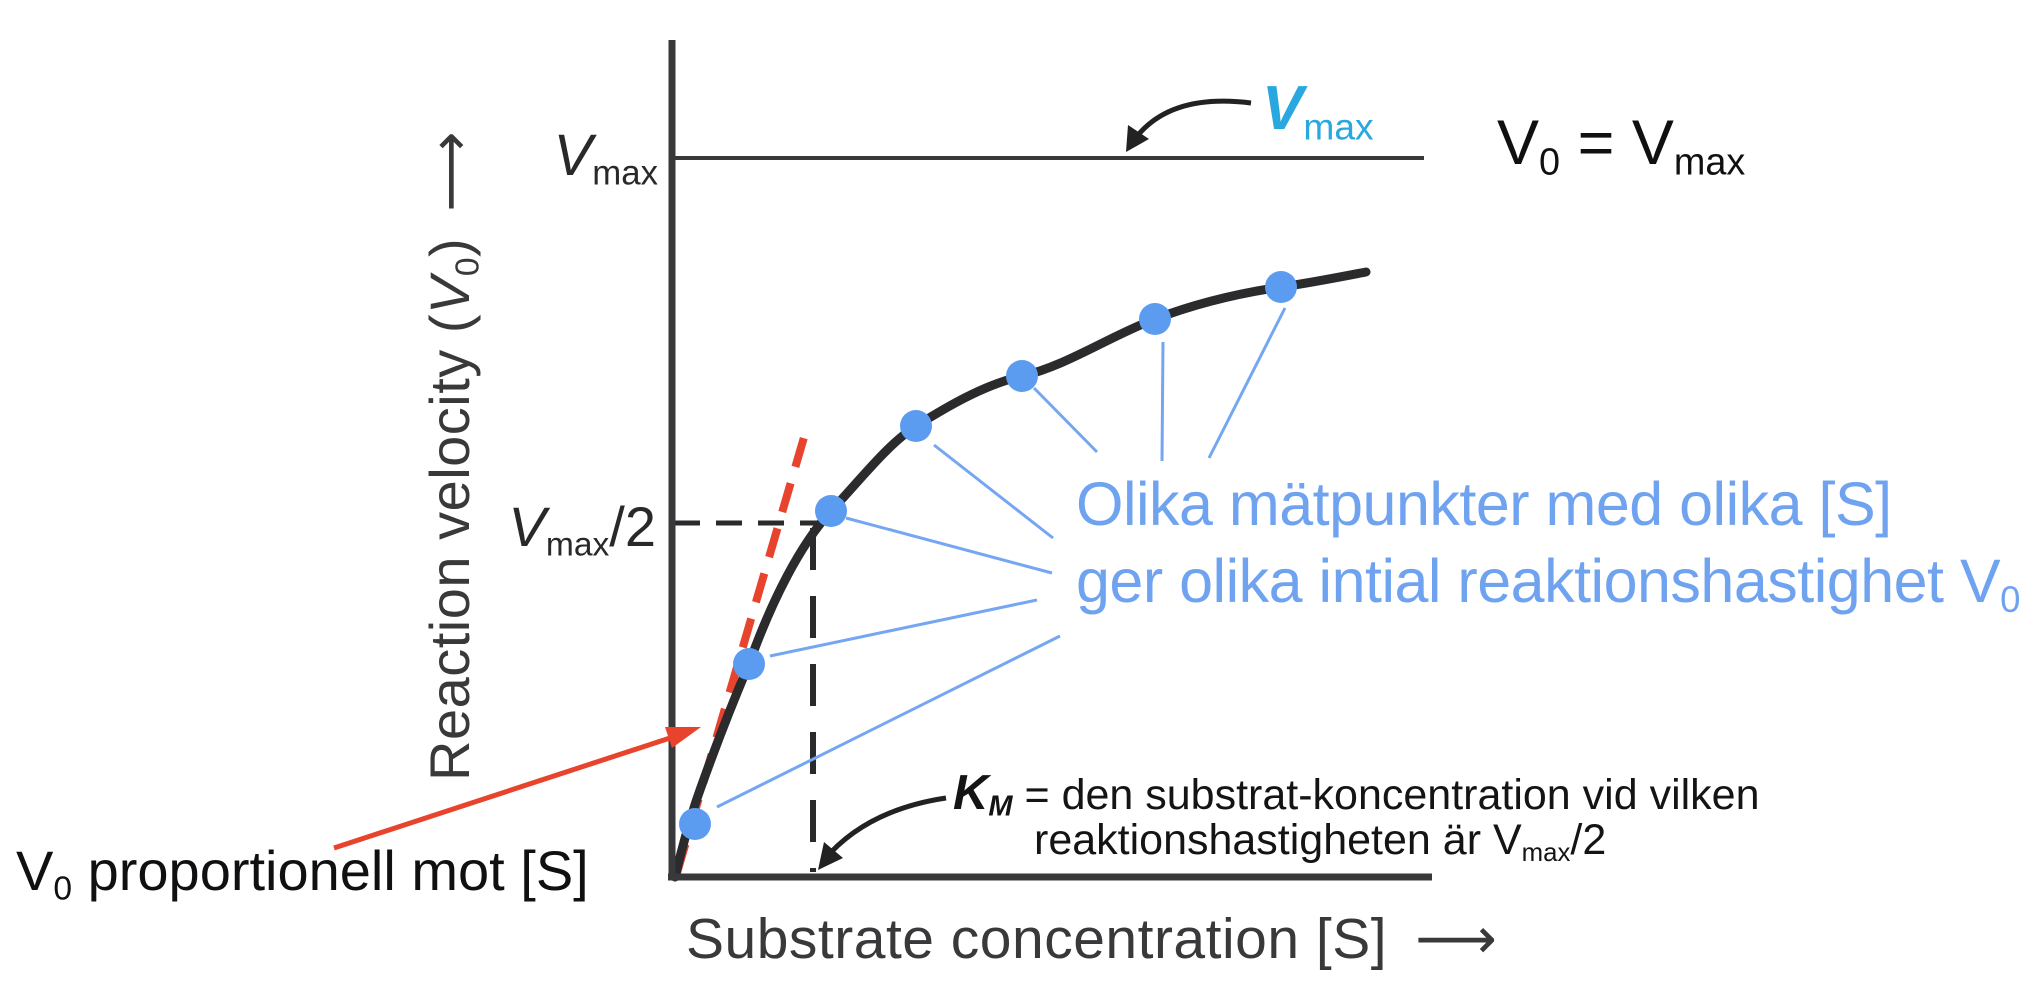 The image size is (2042, 998). I want to click on x-axis-label: Substrate concentration [S] ⟶, so click(1092, 939).